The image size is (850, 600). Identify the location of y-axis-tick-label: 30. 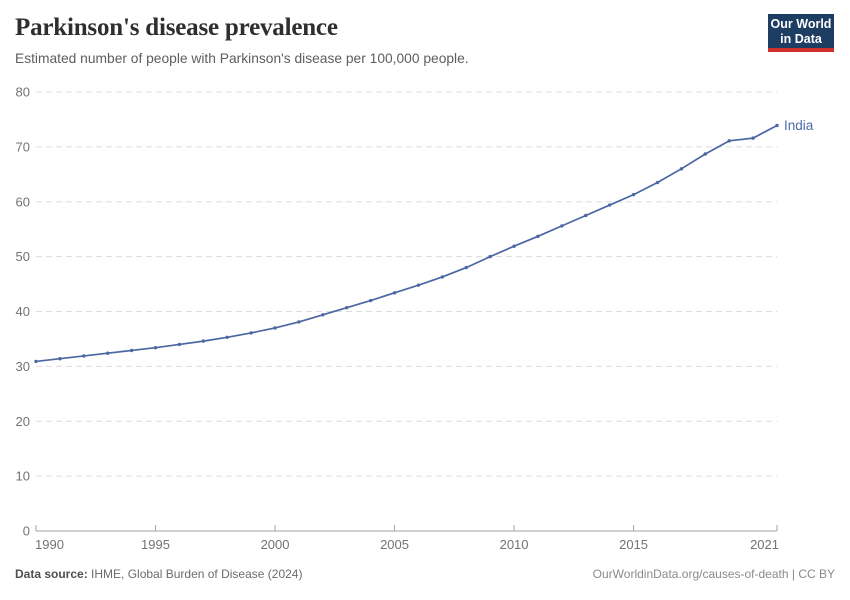
(23, 366).